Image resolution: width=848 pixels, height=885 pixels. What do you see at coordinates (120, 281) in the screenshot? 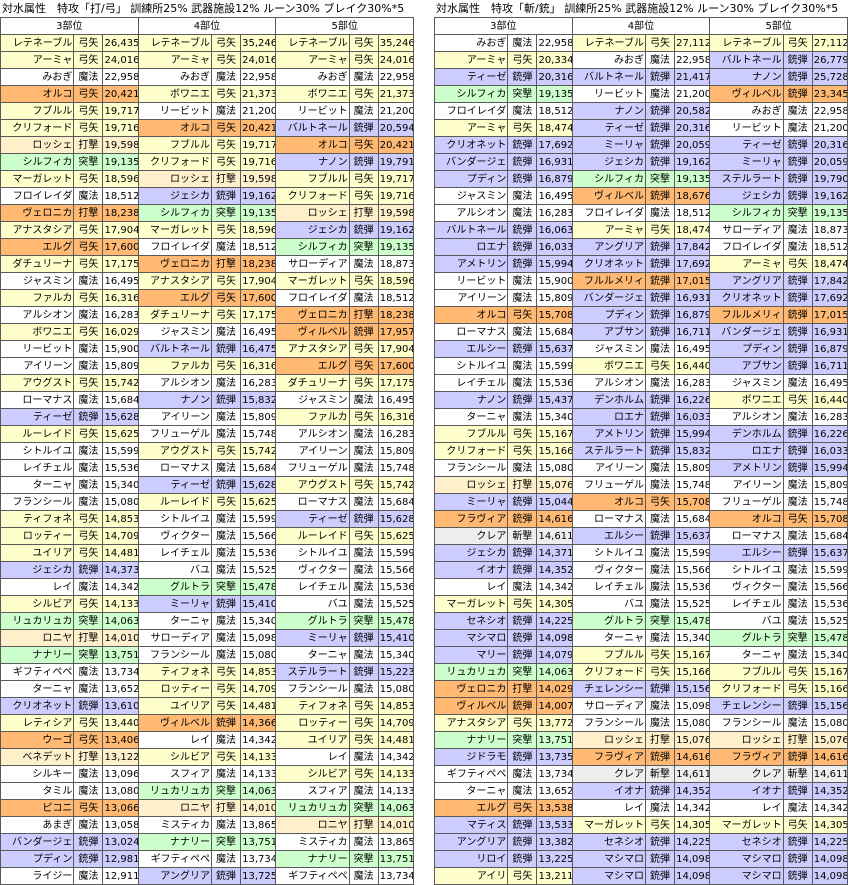
I see `damage-value-cell: 16,495` at bounding box center [120, 281].